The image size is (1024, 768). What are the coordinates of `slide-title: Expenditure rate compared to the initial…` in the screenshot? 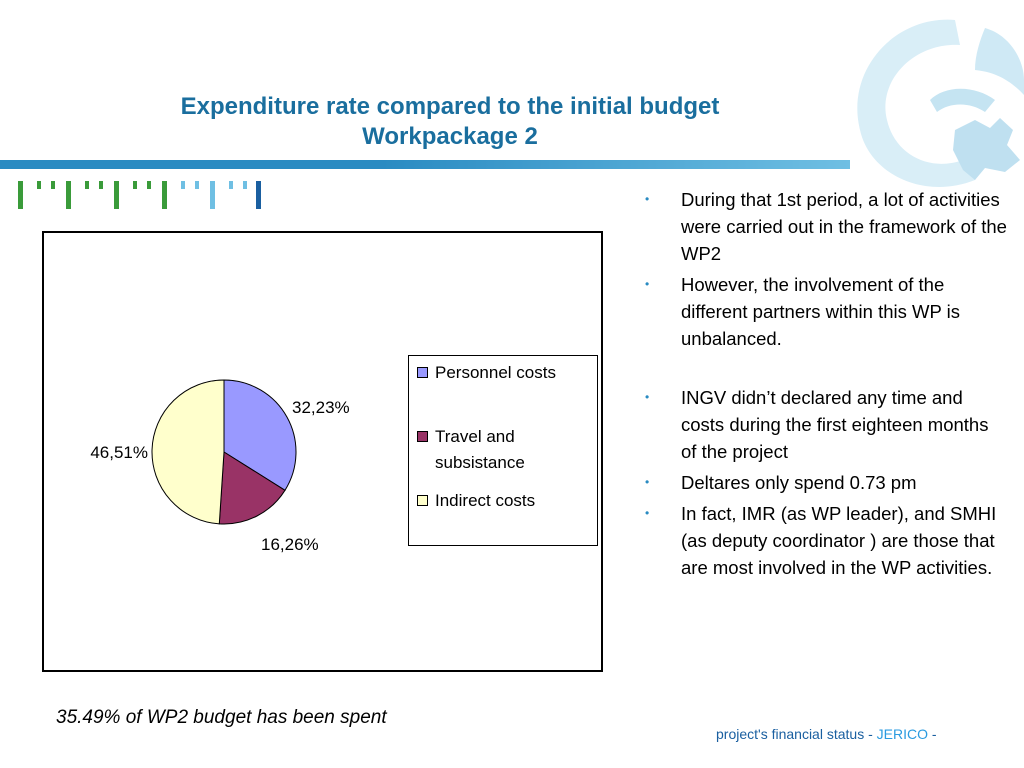 It's located at (450, 122).